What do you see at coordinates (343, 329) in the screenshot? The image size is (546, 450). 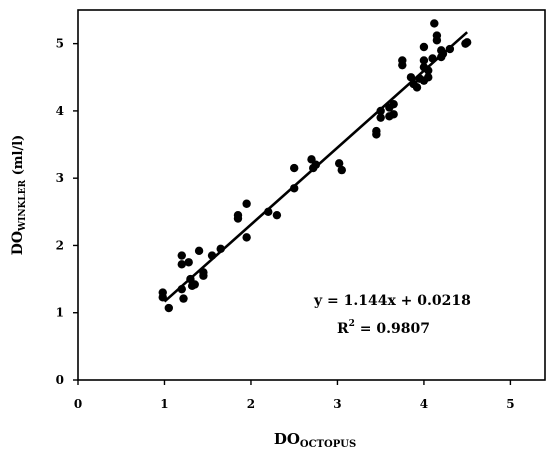 I see `r-squared-r: R` at bounding box center [343, 329].